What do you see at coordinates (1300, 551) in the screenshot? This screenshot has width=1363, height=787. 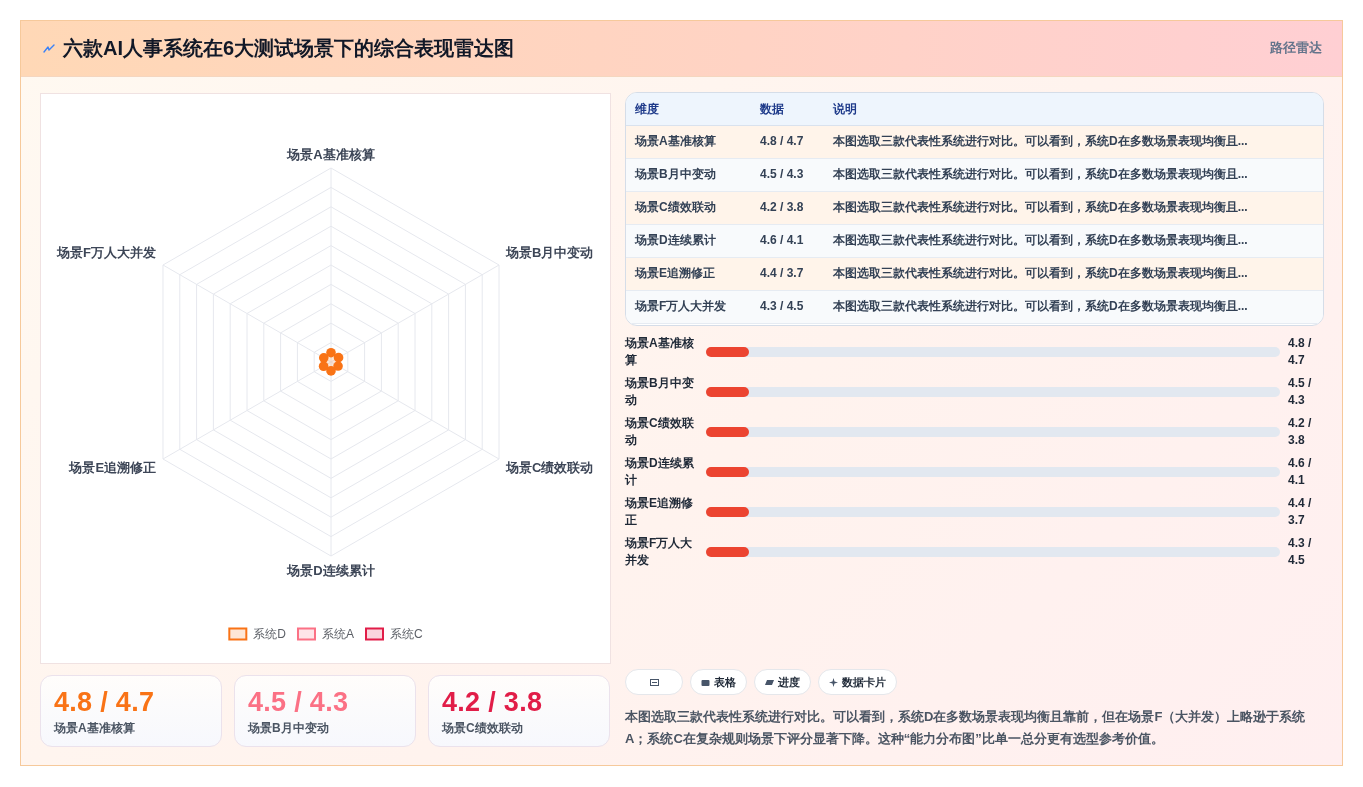 I see `text: 4.3 / 4.5` at bounding box center [1300, 551].